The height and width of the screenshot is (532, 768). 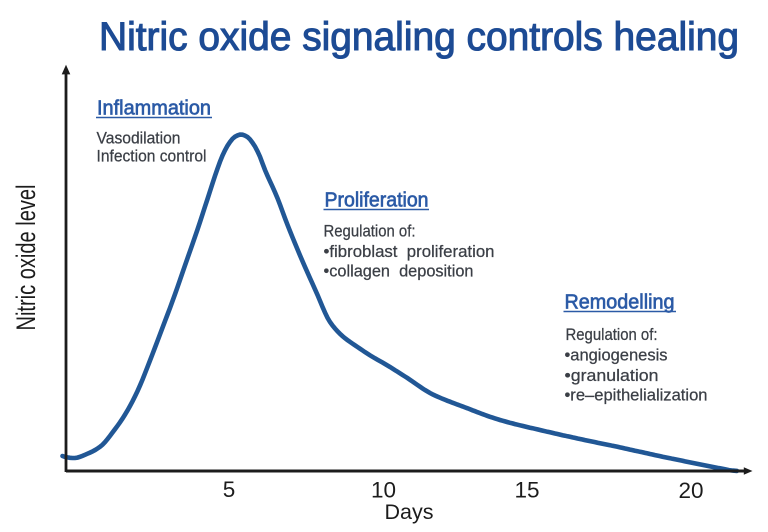 What do you see at coordinates (383, 490) in the screenshot?
I see `svg-text: 10` at bounding box center [383, 490].